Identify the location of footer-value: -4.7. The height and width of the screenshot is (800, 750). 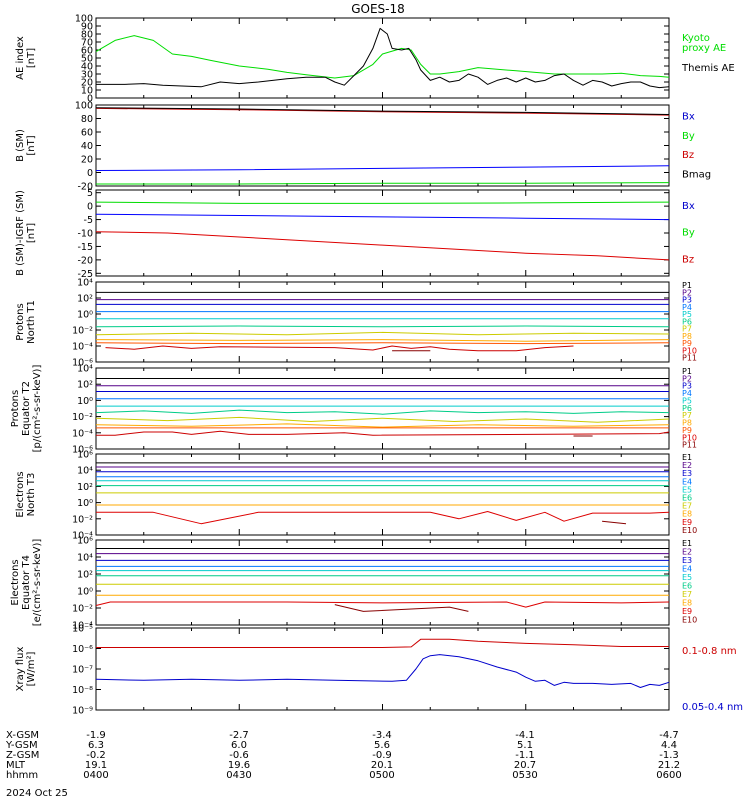
(669, 735).